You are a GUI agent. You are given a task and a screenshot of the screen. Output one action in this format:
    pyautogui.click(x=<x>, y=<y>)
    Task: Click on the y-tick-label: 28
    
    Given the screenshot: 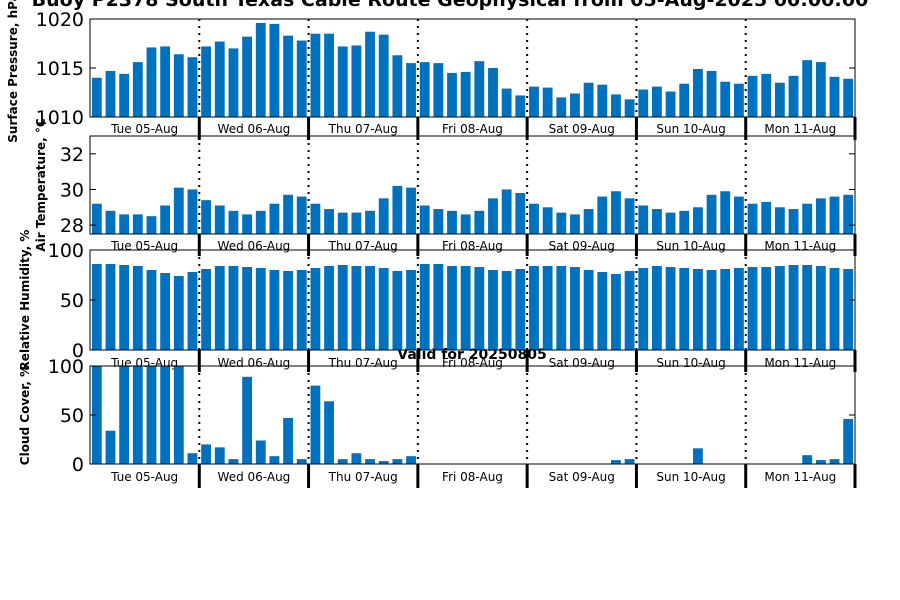 What is the action you would take?
    pyautogui.click(x=72, y=226)
    